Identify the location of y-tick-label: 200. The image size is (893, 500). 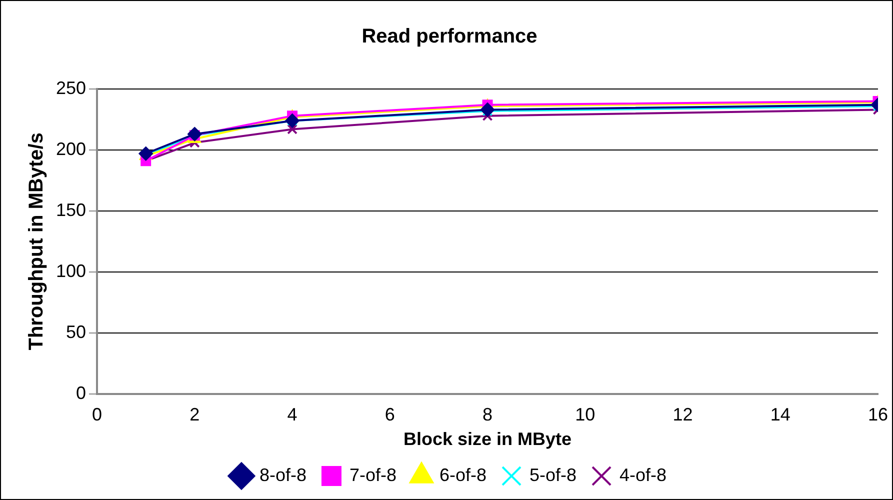
(71, 148).